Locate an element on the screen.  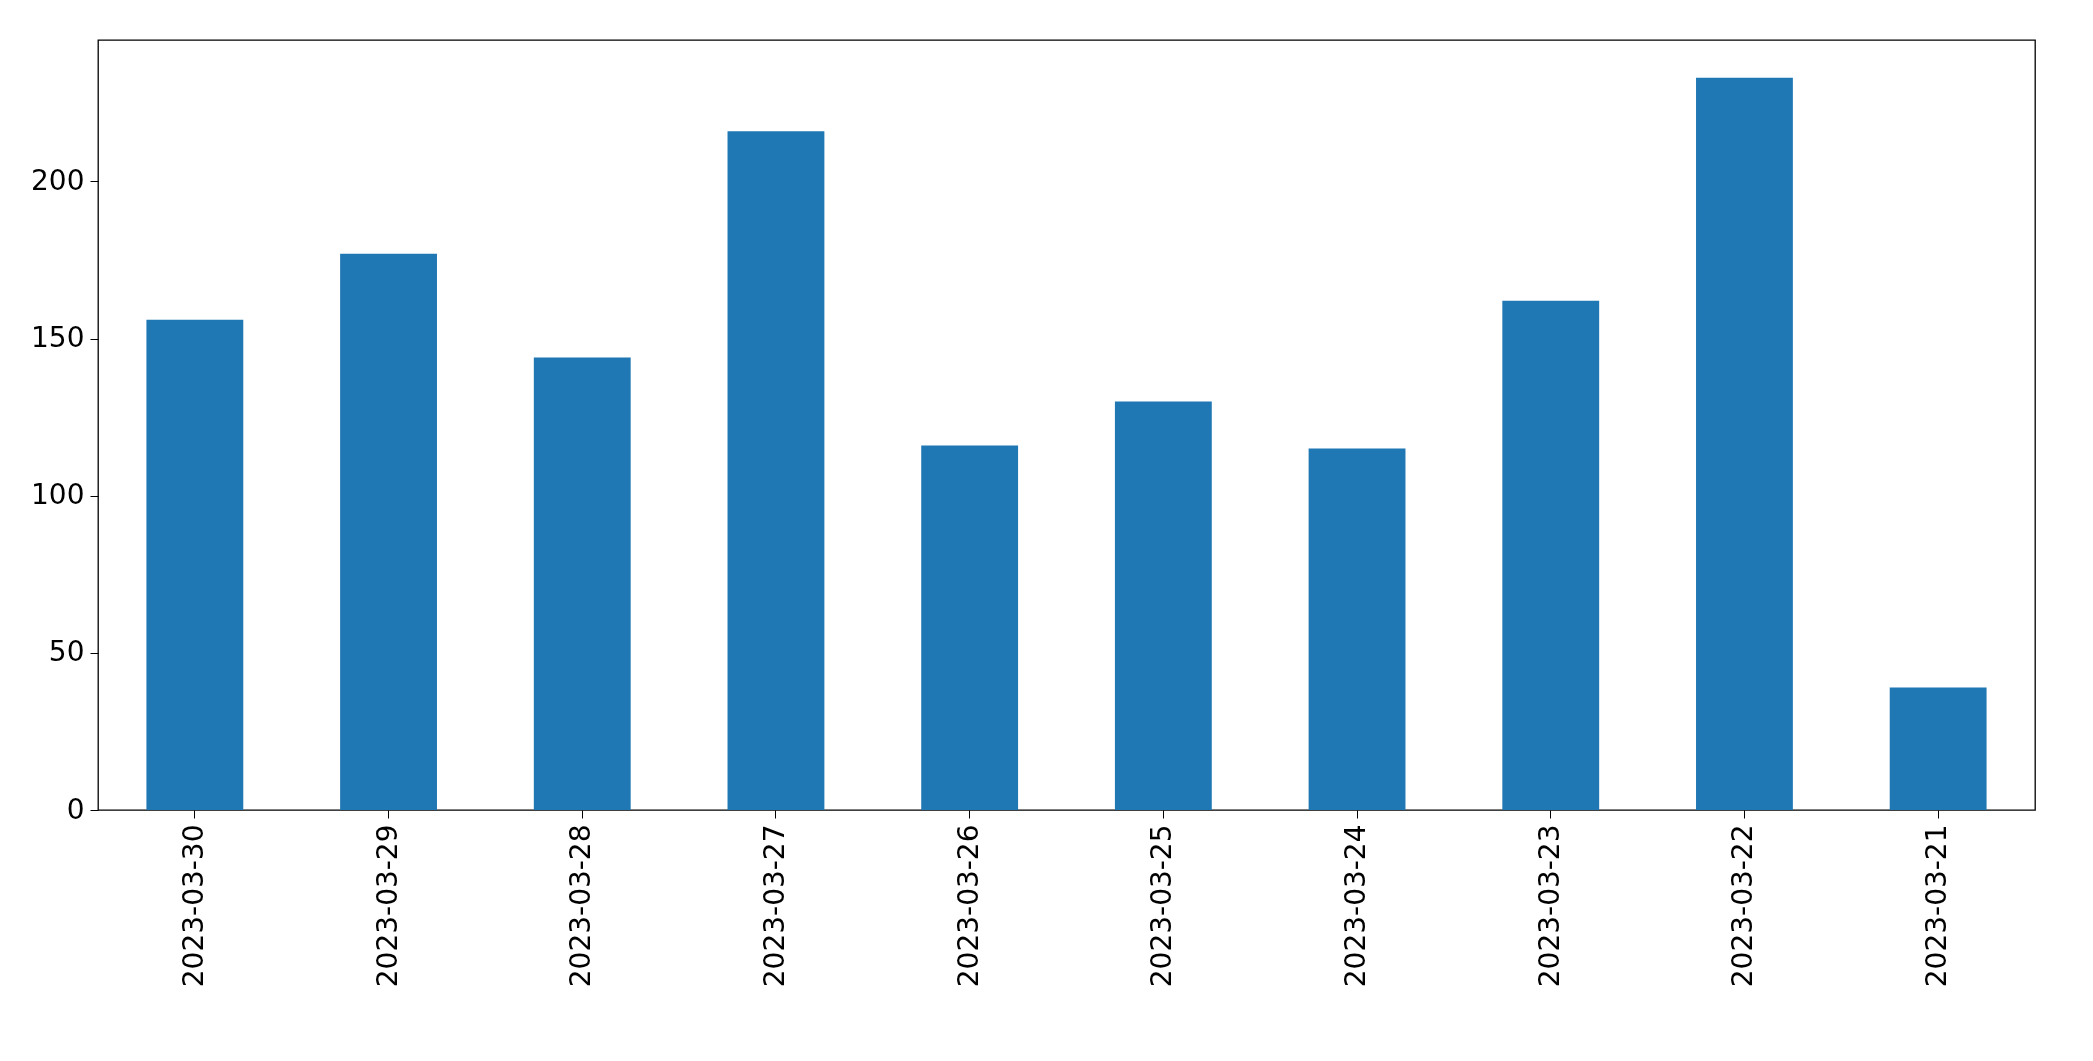
x-tick-label: 2023-03-28 is located at coordinates (581, 906).